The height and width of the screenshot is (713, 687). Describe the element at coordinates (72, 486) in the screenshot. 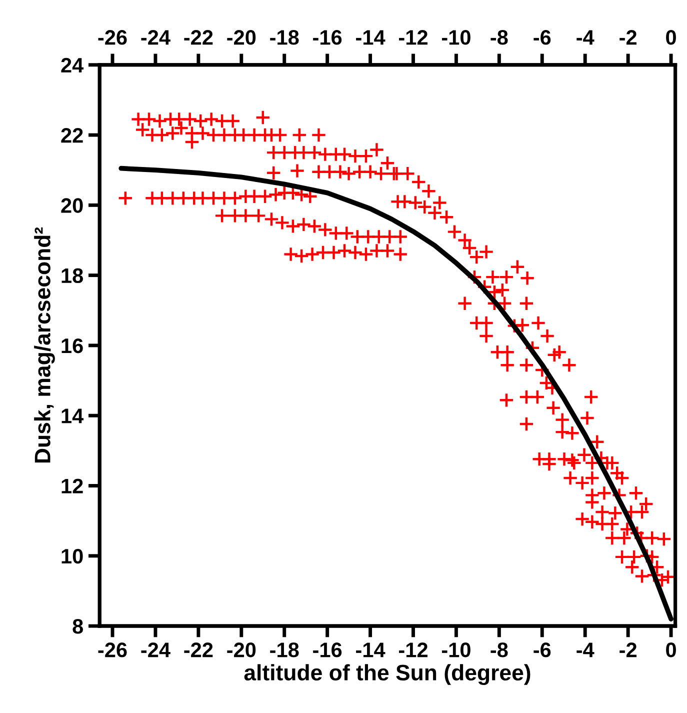

I see `y-tick-label: 12` at that location.